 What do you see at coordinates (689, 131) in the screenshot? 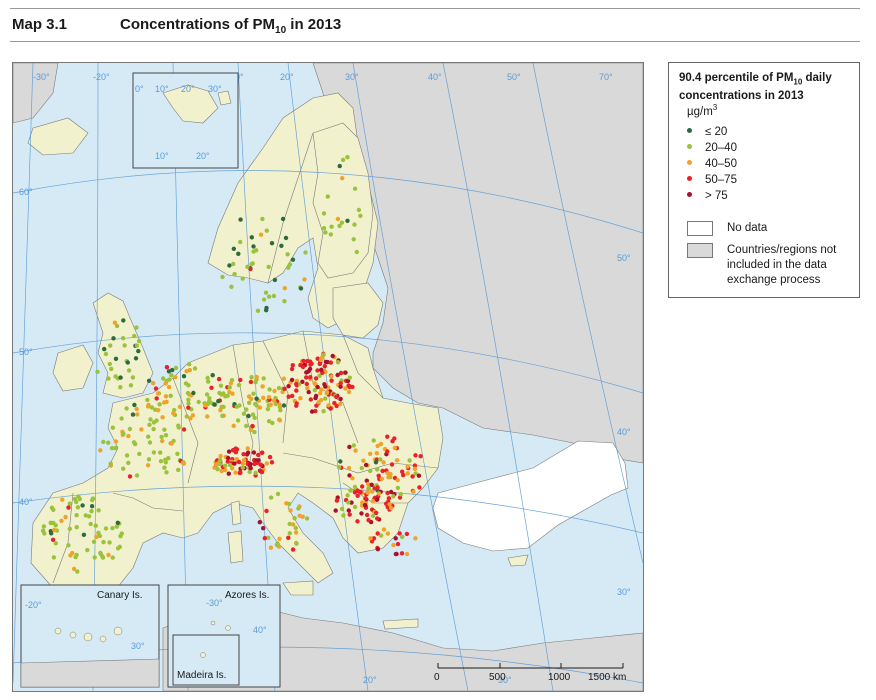
I see `legend-dot-dark-green` at bounding box center [689, 131].